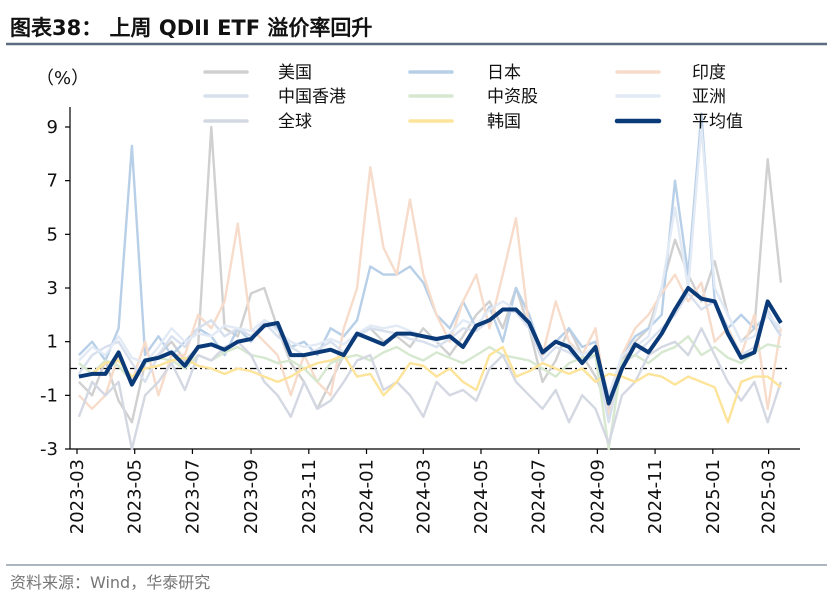 The height and width of the screenshot is (607, 833). Describe the element at coordinates (504, 122) in the screenshot. I see `legend-label: 韩国` at that location.